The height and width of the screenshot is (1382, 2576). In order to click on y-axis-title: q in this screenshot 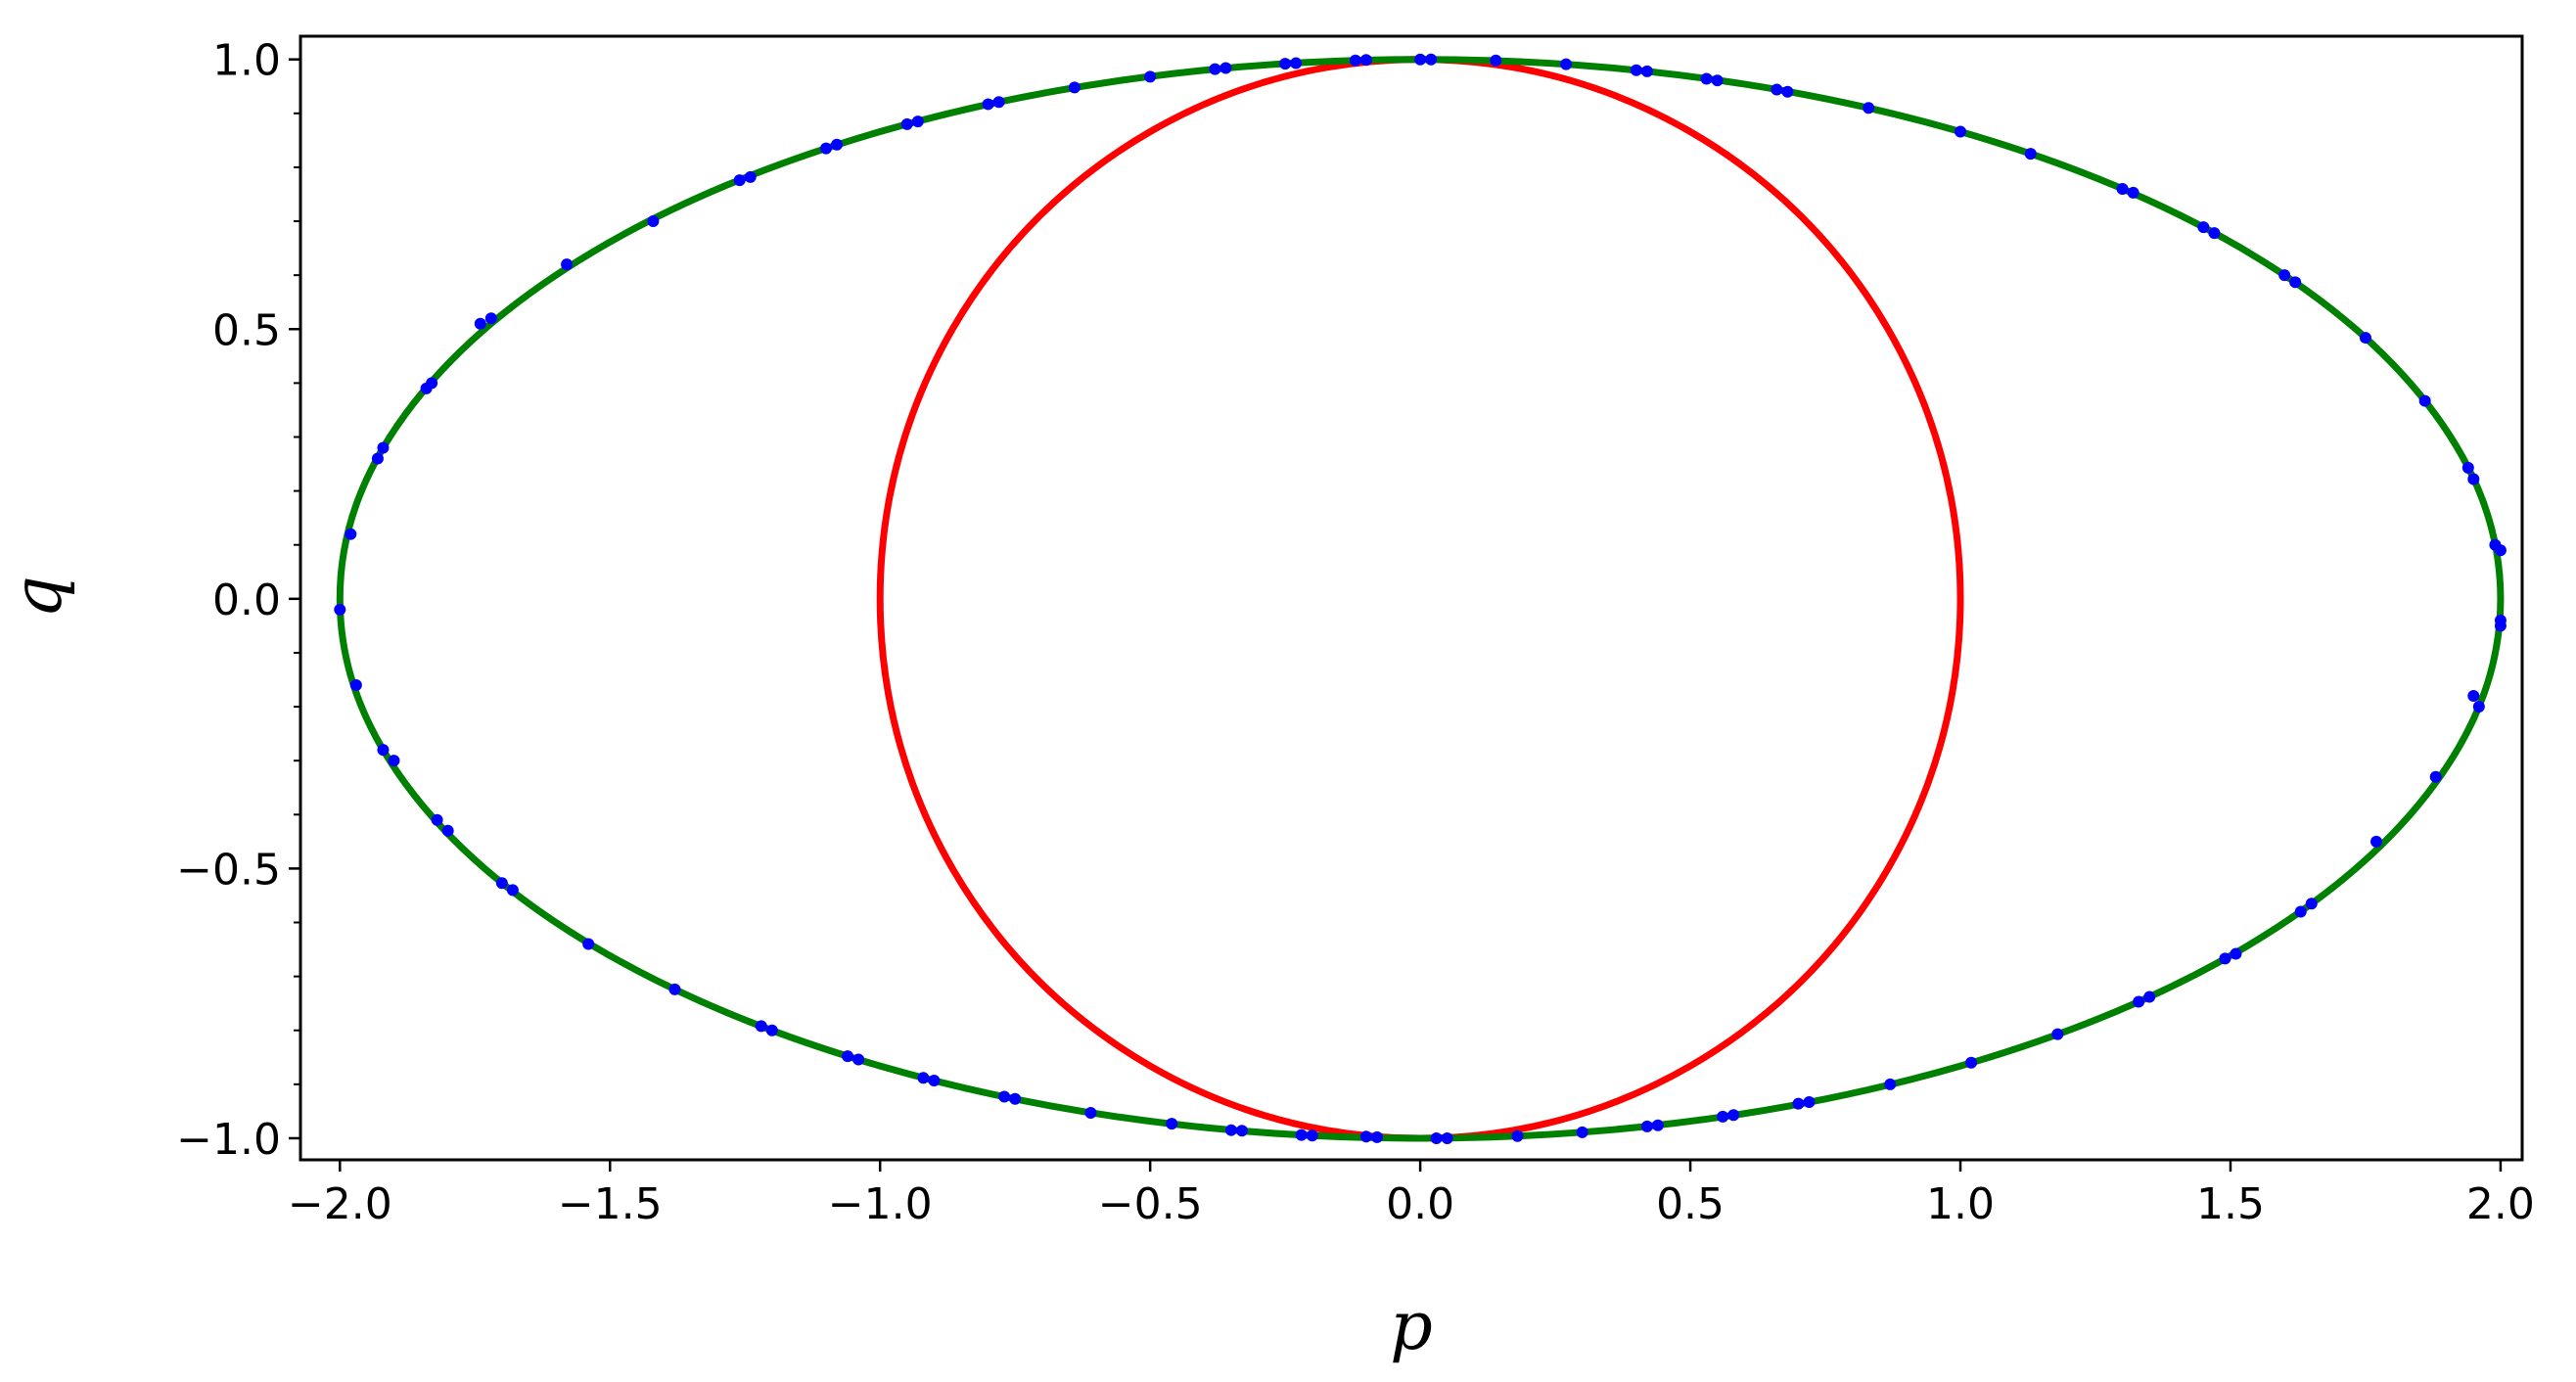, I will do `click(38, 597)`.